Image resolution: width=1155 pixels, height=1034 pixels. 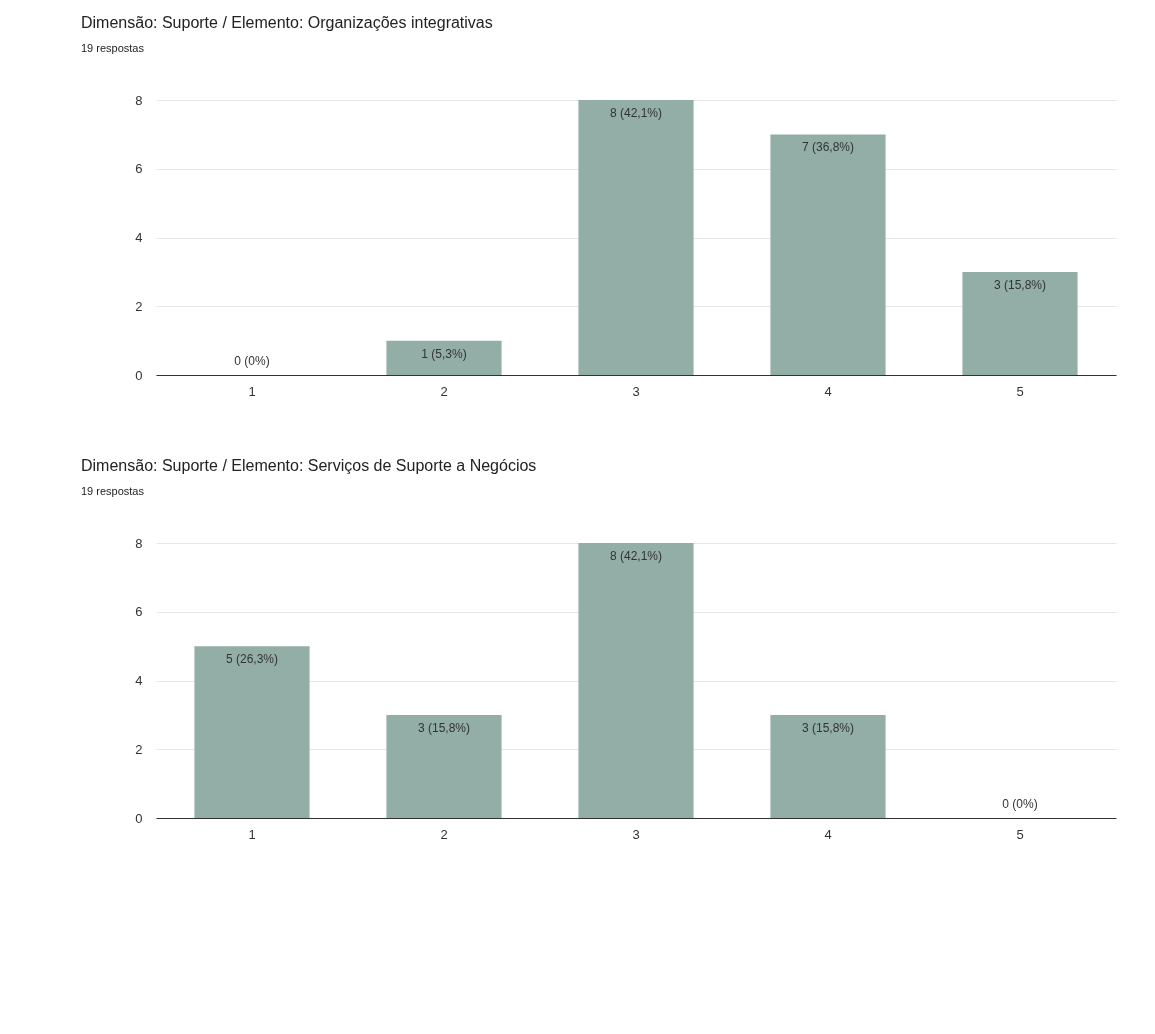 What do you see at coordinates (309, 465) in the screenshot?
I see `chart-title: Dimensão: Suporte / Elemento: Serviços de Suporte a Negócios` at bounding box center [309, 465].